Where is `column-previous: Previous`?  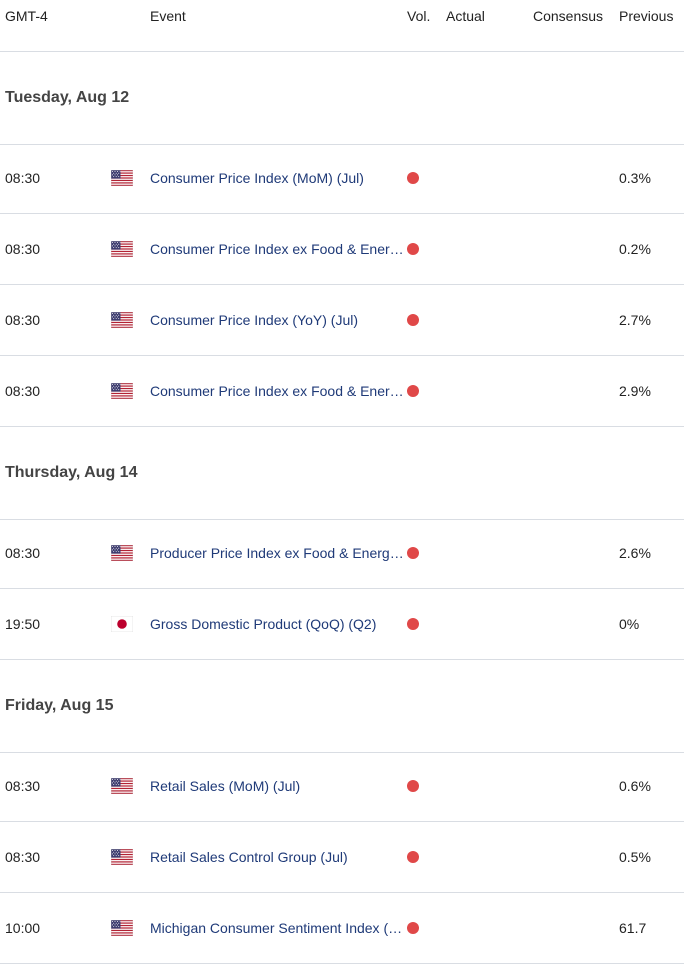
column-previous: Previous is located at coordinates (646, 16).